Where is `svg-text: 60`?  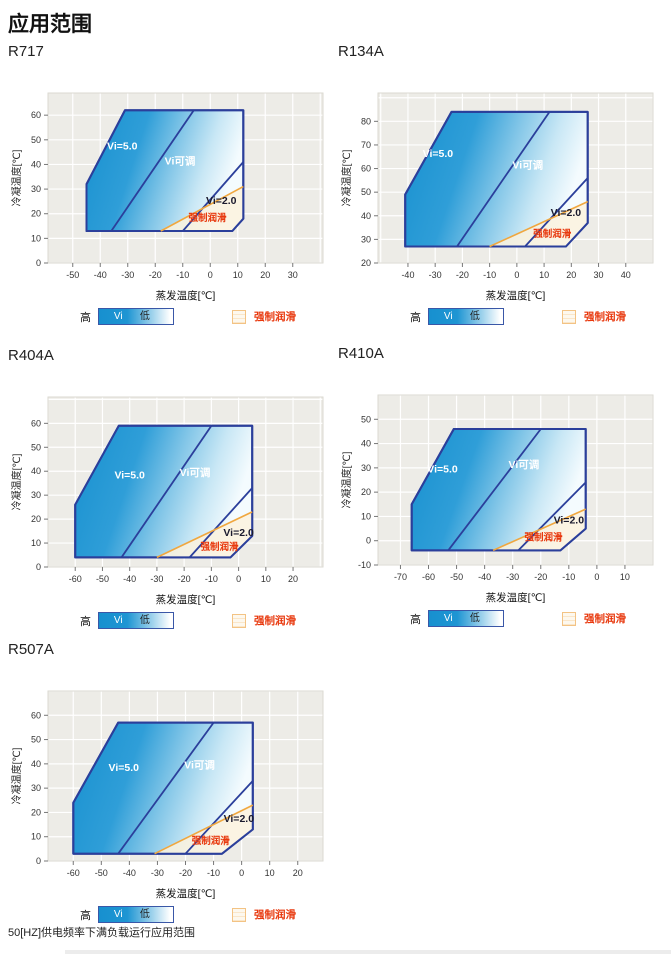 svg-text: 60 is located at coordinates (36, 115).